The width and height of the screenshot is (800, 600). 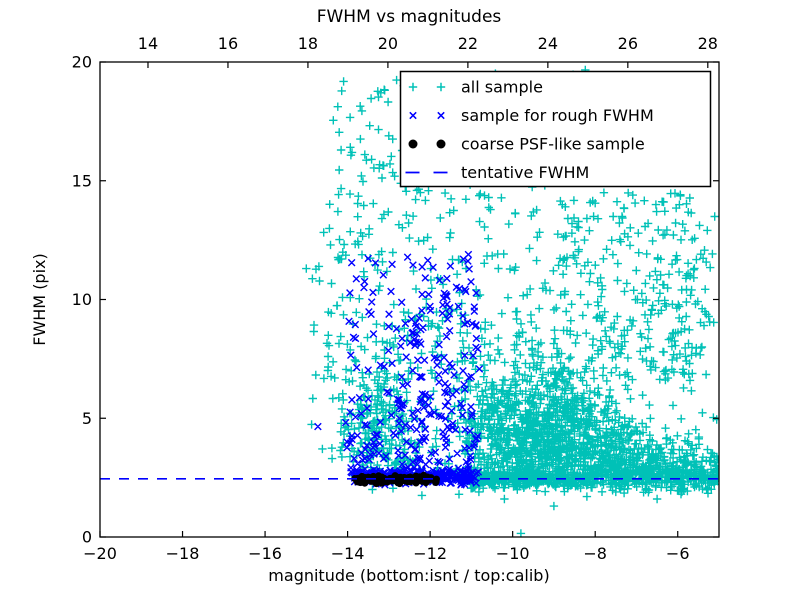 I want to click on x-tick-label: −16, so click(x=265, y=553).